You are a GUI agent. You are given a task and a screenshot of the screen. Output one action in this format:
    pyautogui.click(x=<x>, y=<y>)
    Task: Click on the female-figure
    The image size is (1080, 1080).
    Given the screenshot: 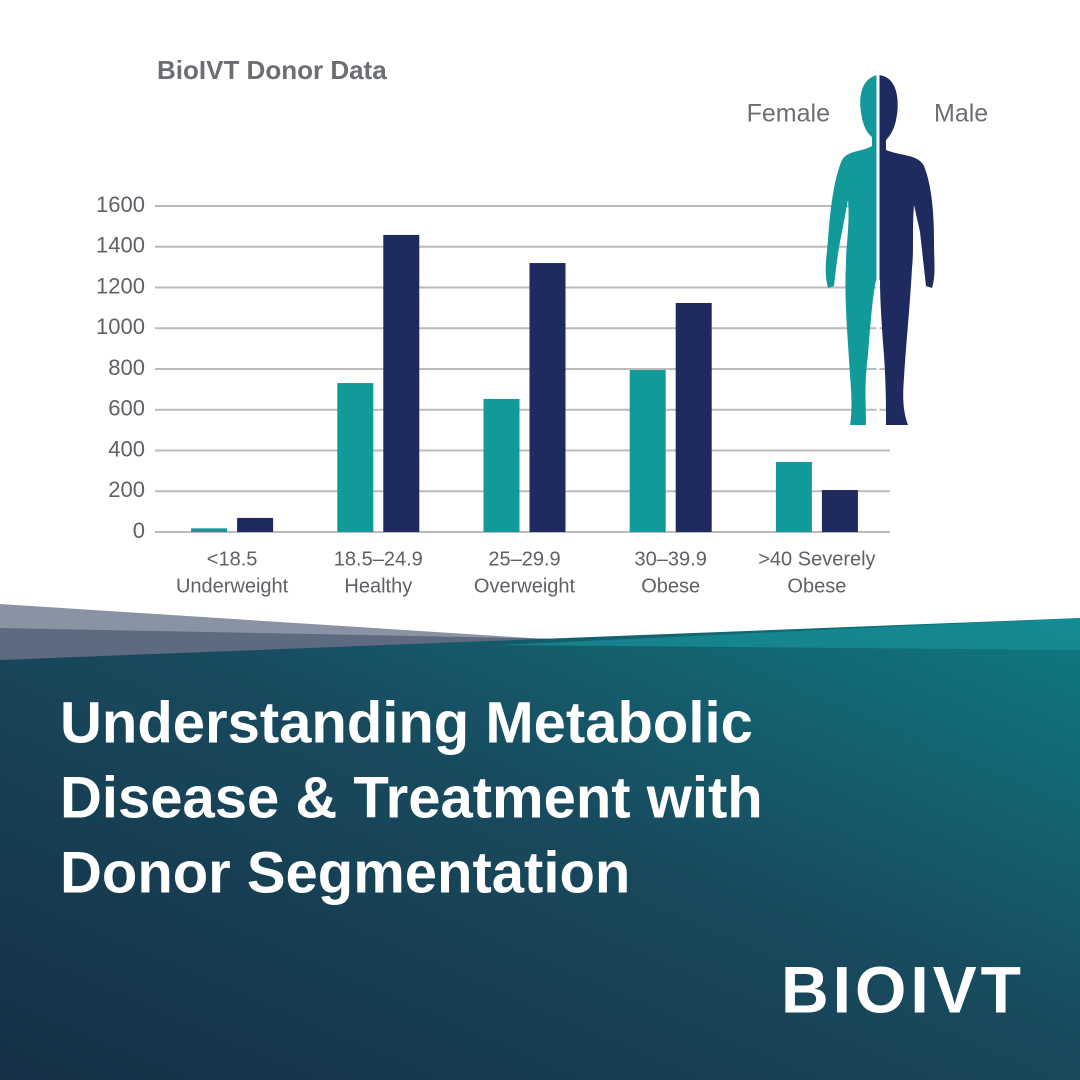 What is the action you would take?
    pyautogui.click(x=851, y=250)
    